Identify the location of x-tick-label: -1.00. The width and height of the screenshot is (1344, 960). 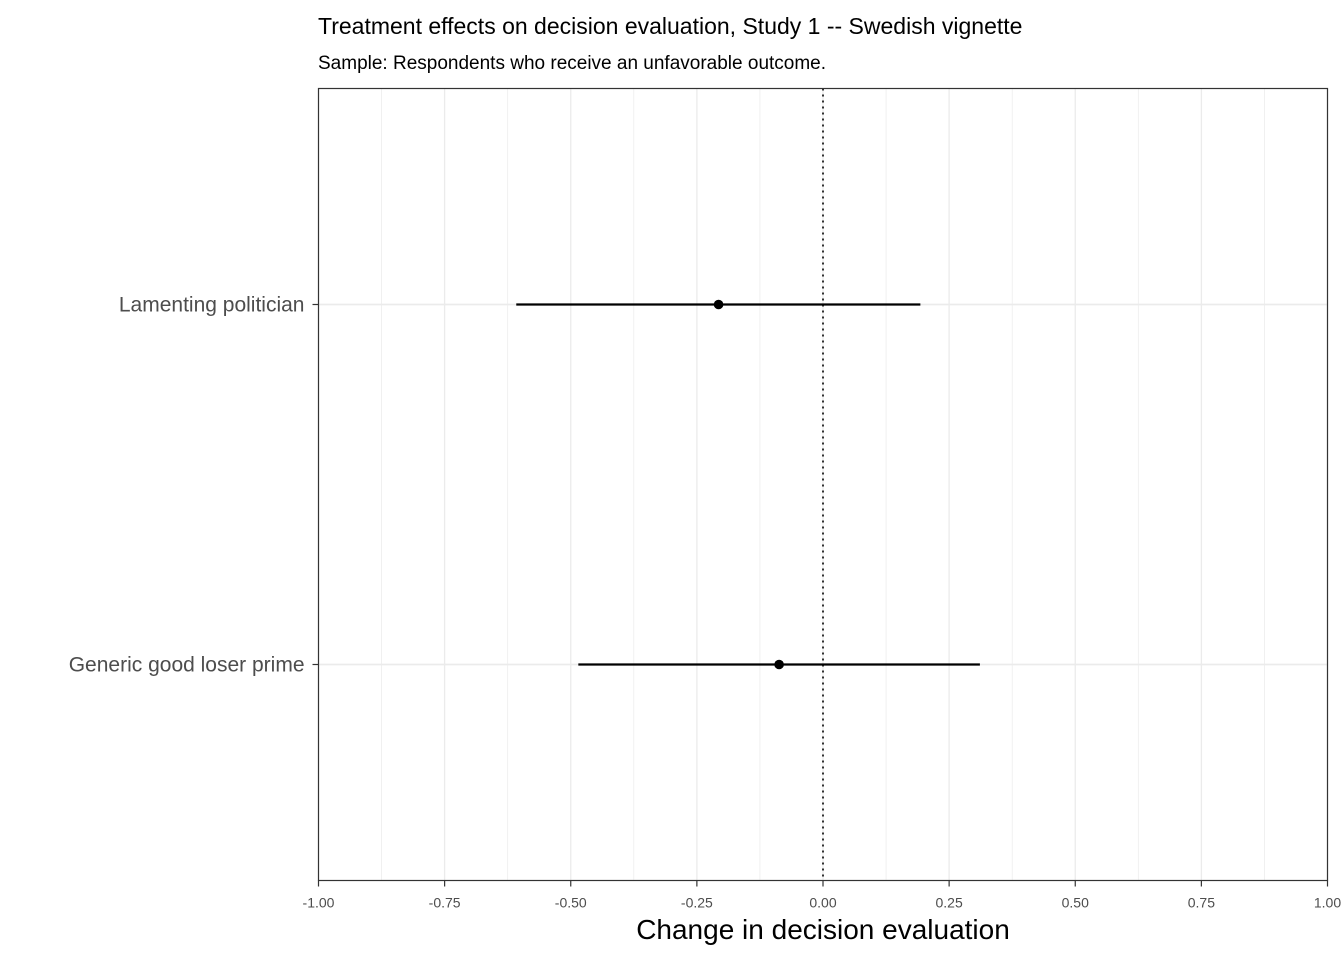
(319, 903).